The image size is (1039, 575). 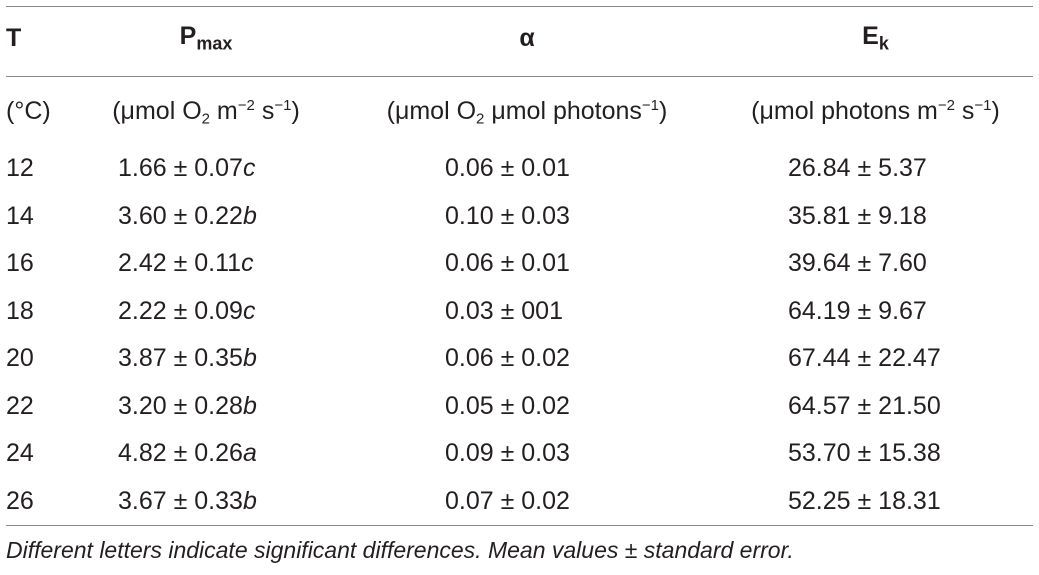 I want to click on cell-alpha: 0.03 ± 001, so click(x=504, y=310).